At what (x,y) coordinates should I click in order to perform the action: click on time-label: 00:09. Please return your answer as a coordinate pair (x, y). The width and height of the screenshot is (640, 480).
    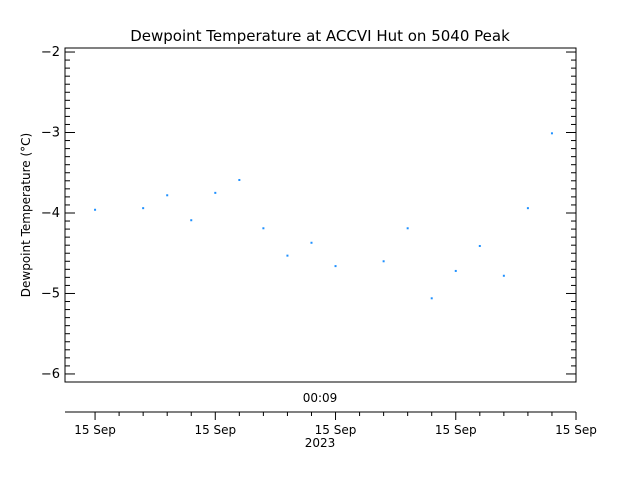
    Looking at the image, I should click on (320, 398).